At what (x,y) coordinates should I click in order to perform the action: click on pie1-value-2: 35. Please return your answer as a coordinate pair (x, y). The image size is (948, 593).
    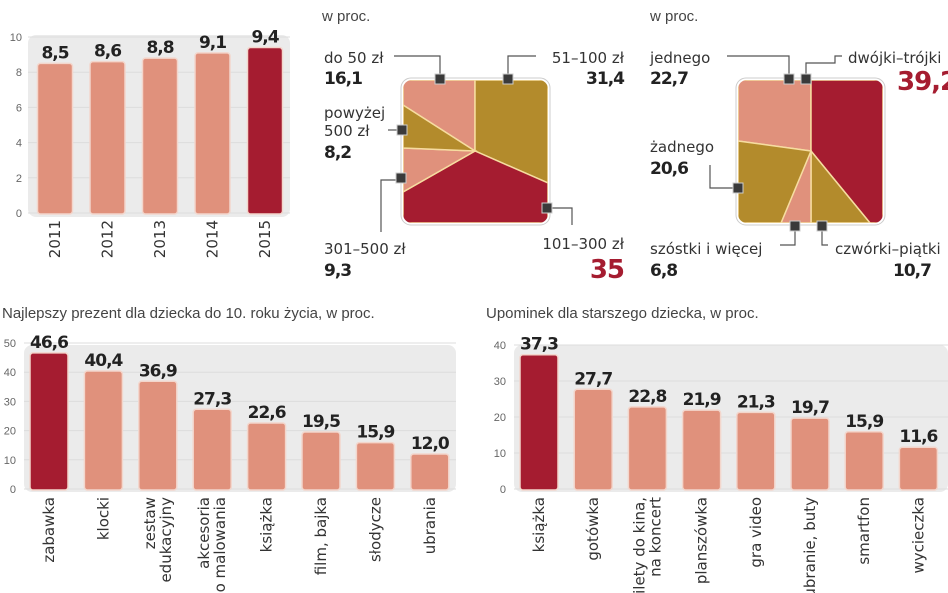
    Looking at the image, I should click on (607, 270).